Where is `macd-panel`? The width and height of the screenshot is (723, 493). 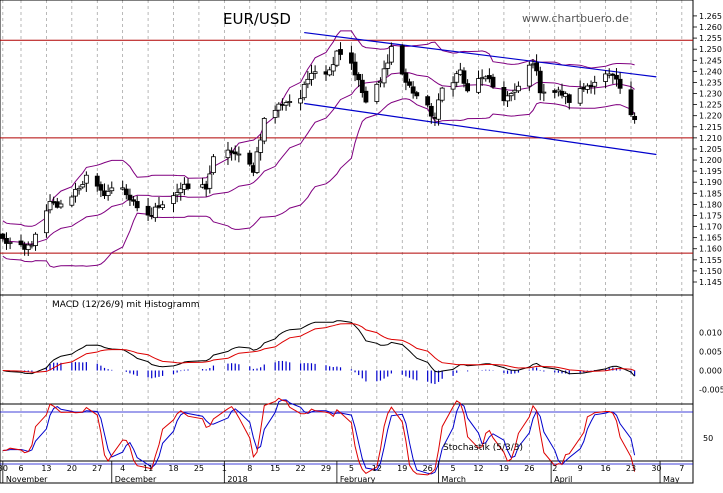 macd-panel is located at coordinates (319, 352).